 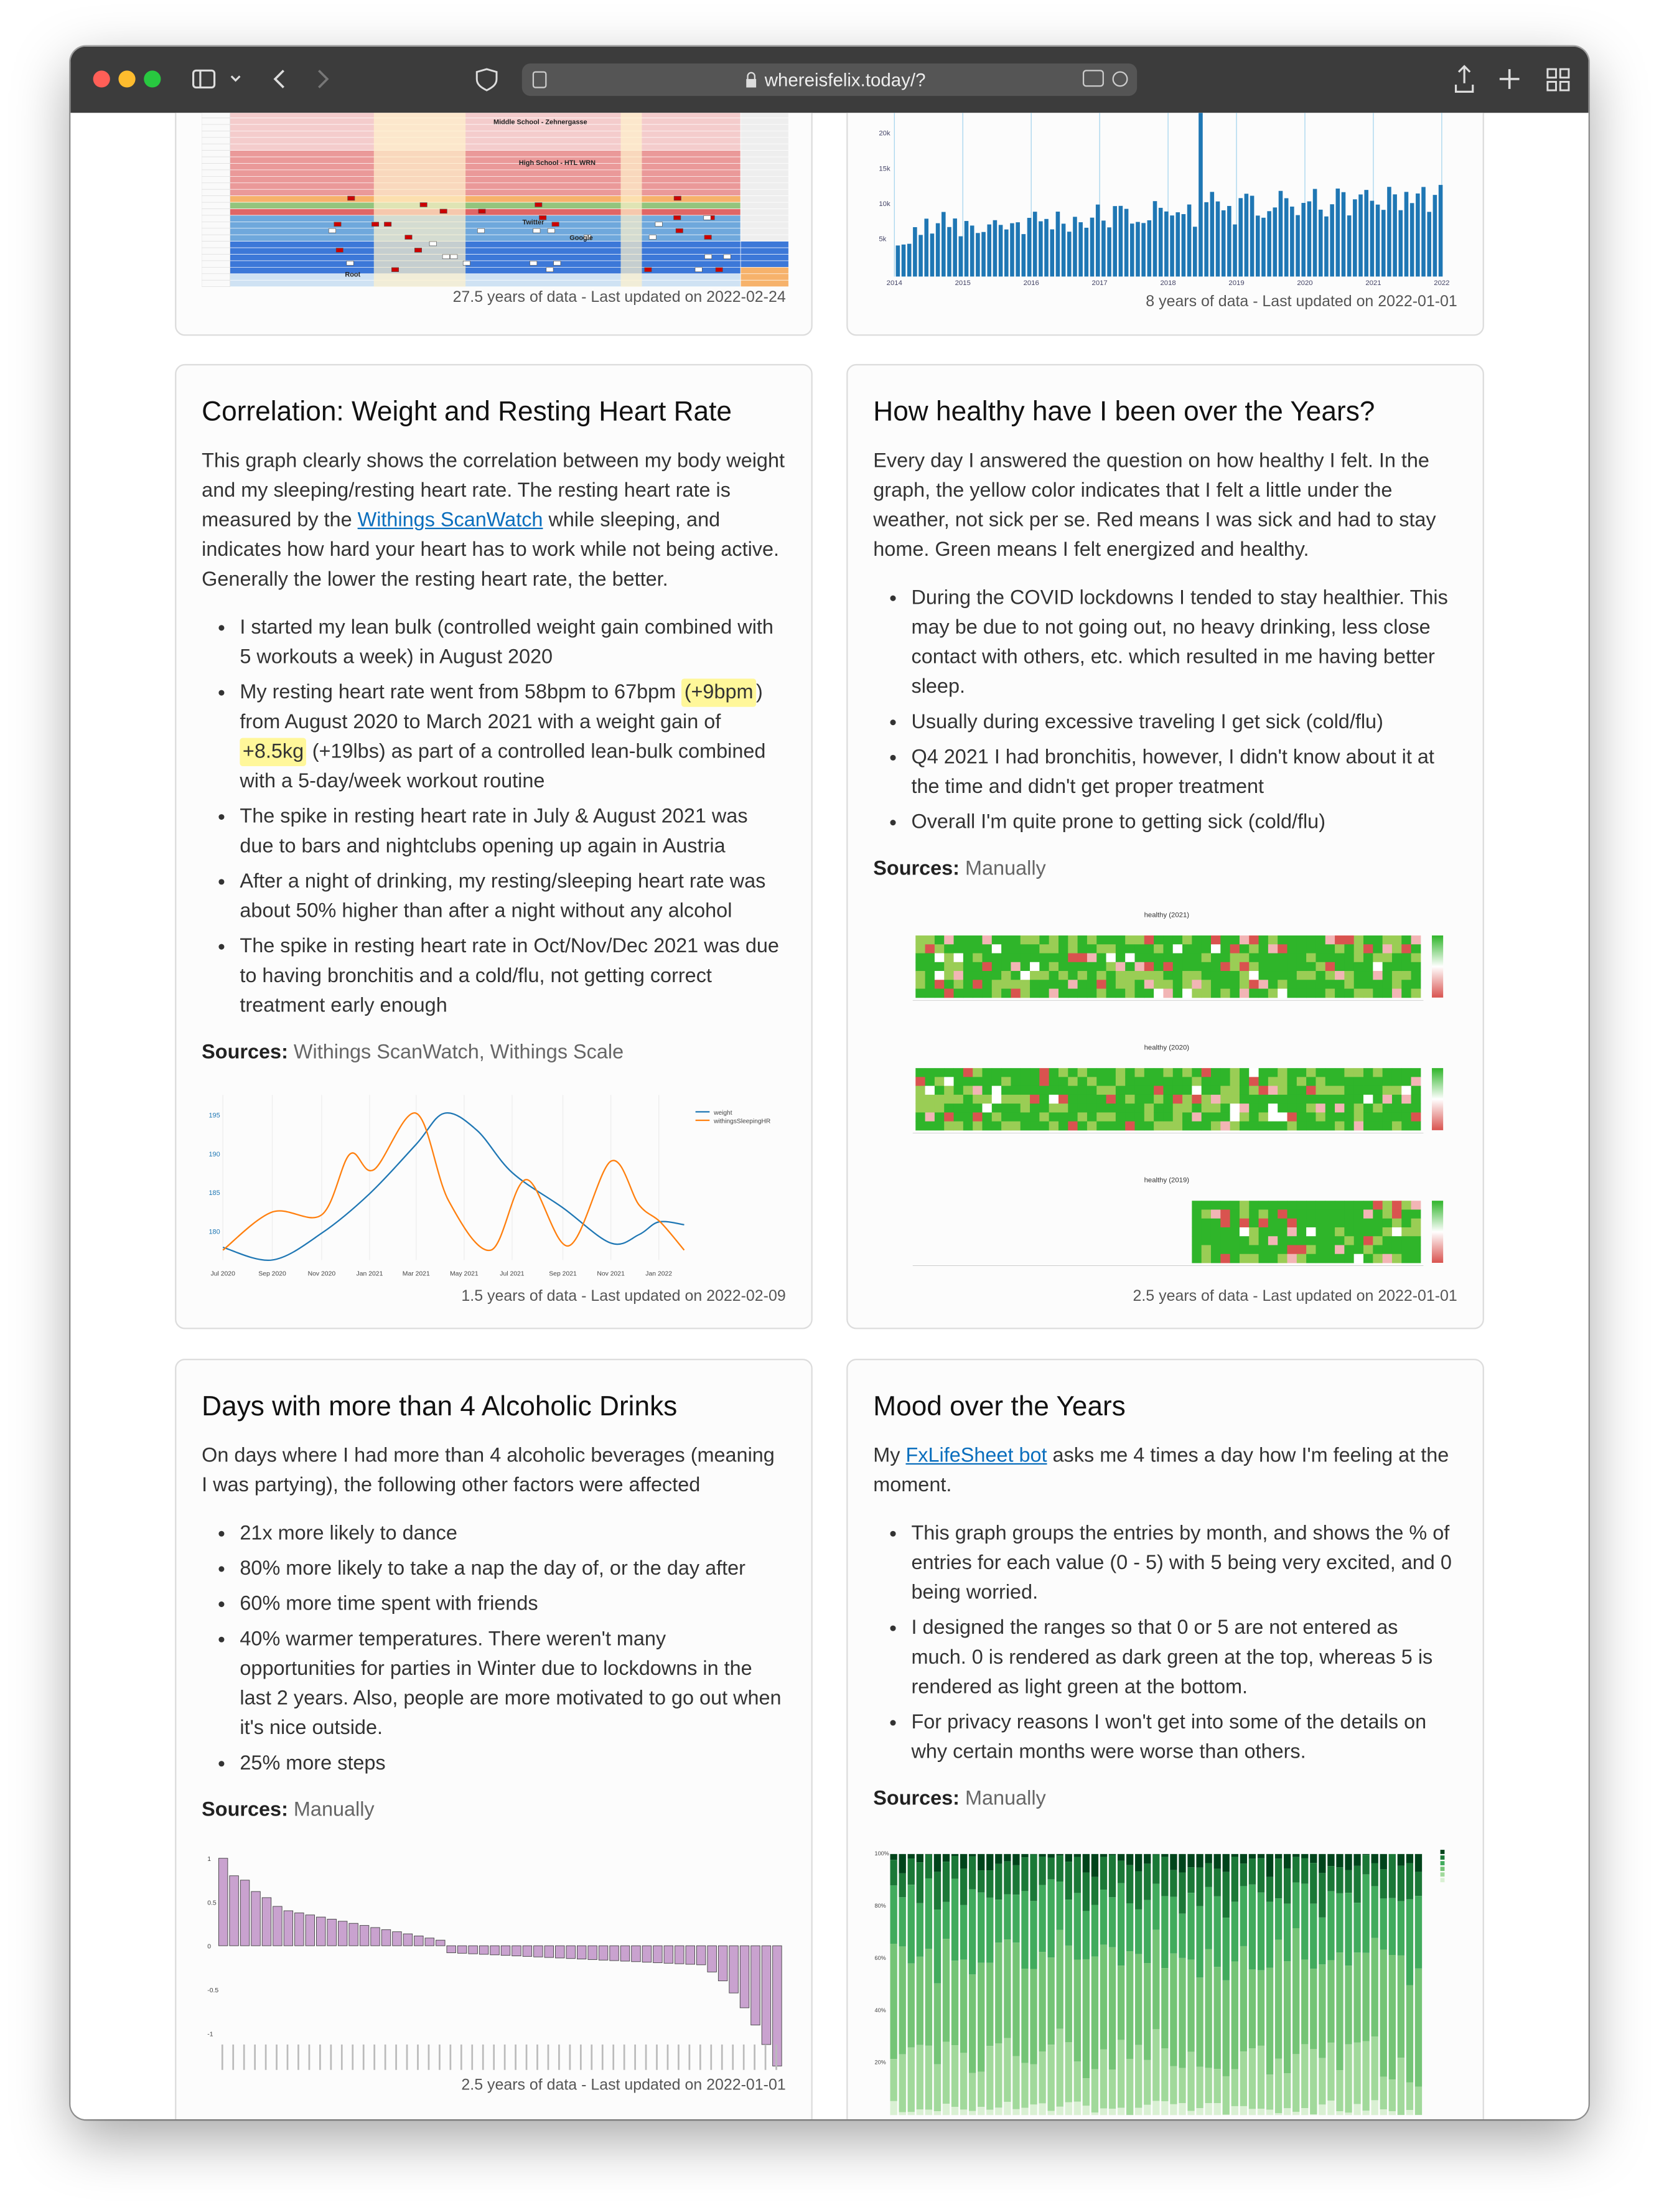 What do you see at coordinates (539, 80) in the screenshot?
I see `reader-icon` at bounding box center [539, 80].